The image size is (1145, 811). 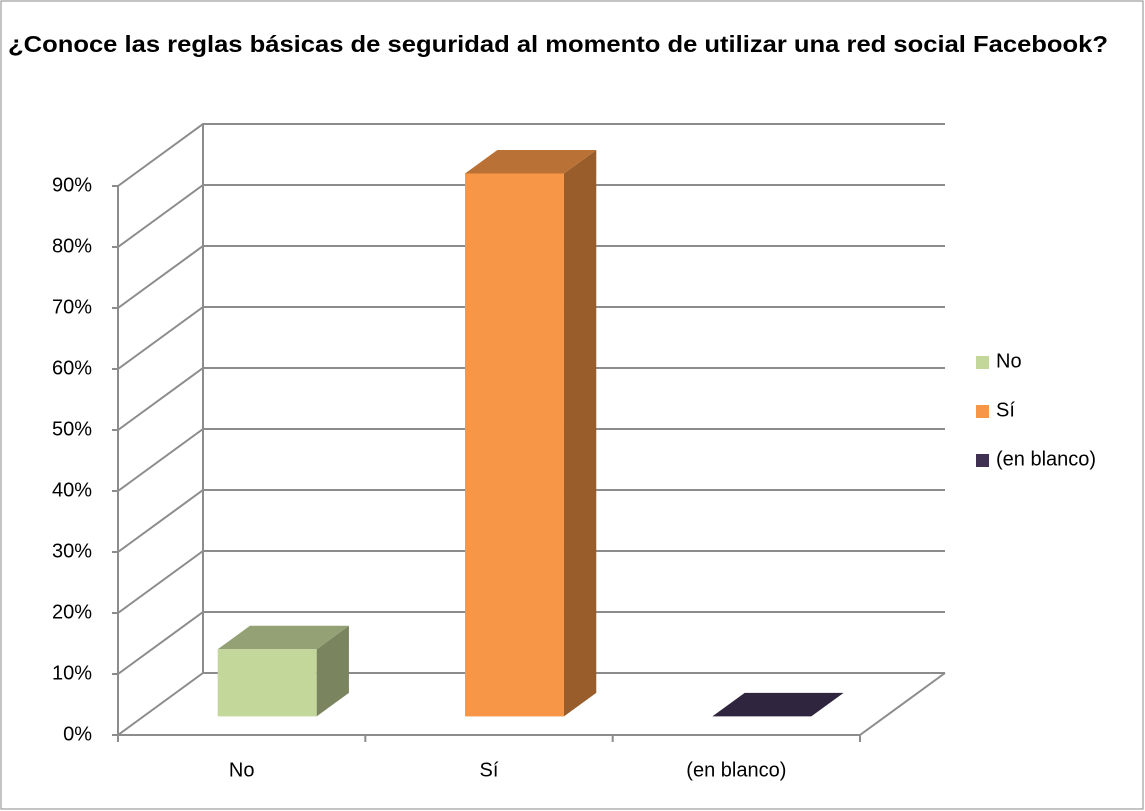 What do you see at coordinates (902, 704) in the screenshot?
I see `floor-edge` at bounding box center [902, 704].